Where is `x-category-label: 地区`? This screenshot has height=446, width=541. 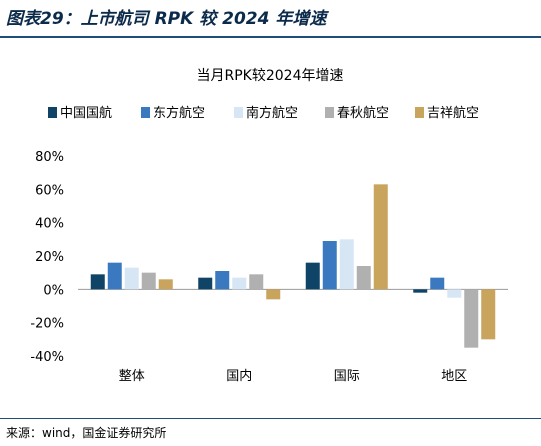
x-category-label: 地区 is located at coordinates (454, 376).